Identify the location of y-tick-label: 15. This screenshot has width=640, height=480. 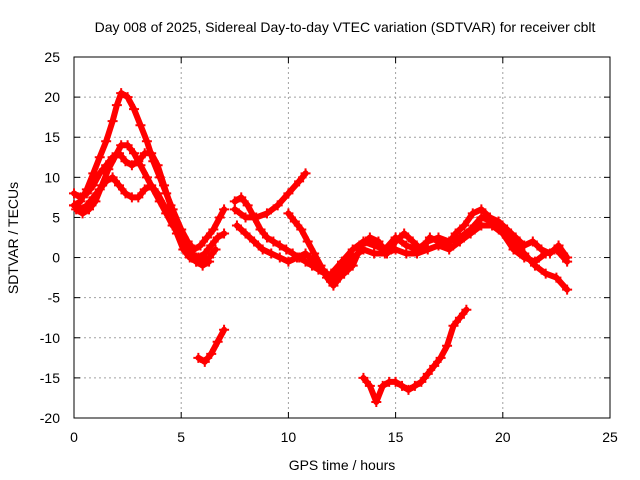
(52, 137).